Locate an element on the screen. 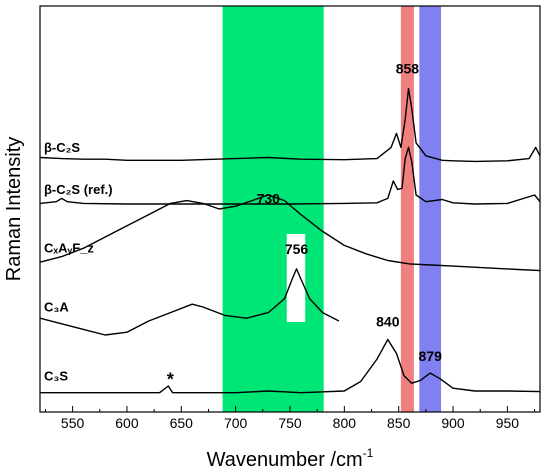 Image resolution: width=550 pixels, height=475 pixels. x-ticks: 550 600 650 700 750 800 850 900 950 is located at coordinates (290, 418).